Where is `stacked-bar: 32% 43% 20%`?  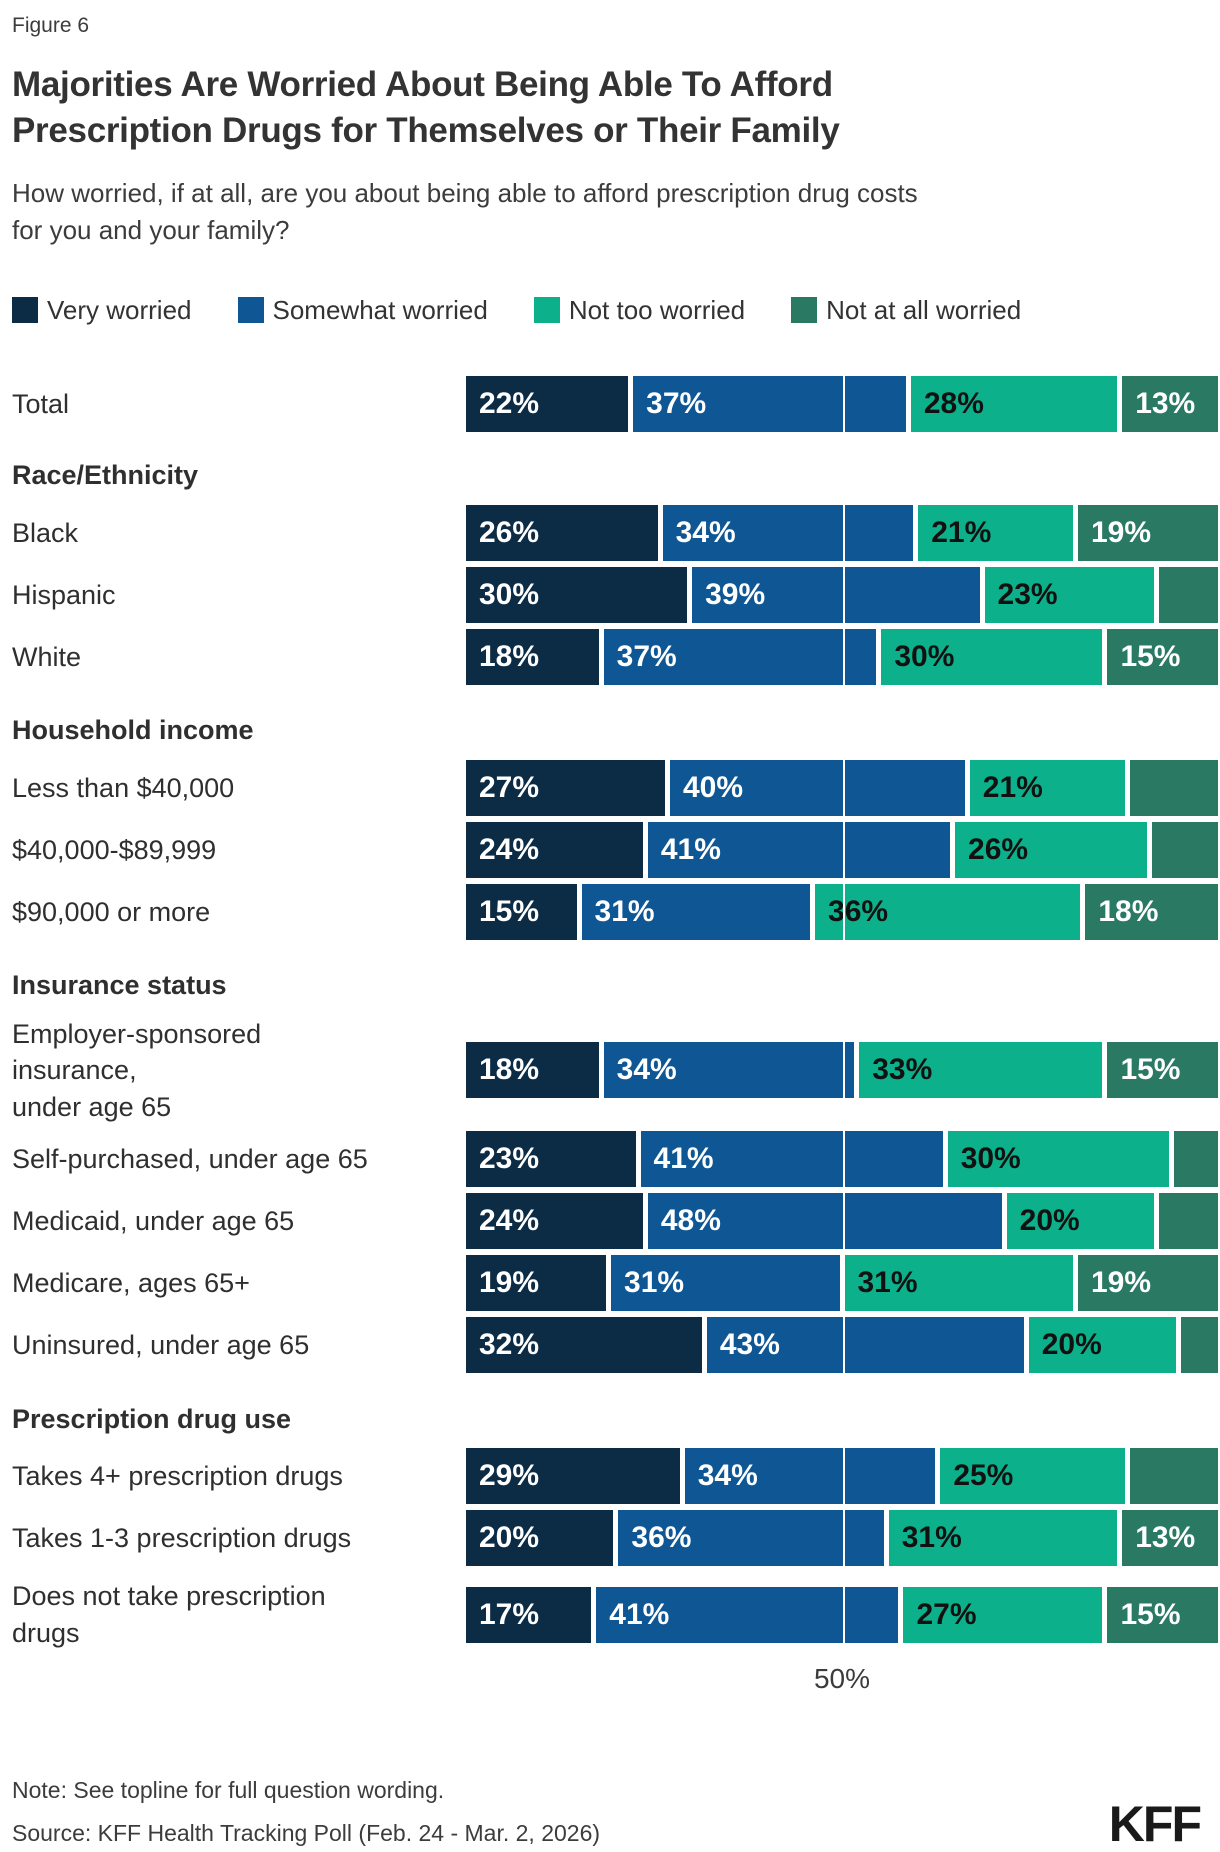 stacked-bar: 32% 43% 20% is located at coordinates (842, 1345).